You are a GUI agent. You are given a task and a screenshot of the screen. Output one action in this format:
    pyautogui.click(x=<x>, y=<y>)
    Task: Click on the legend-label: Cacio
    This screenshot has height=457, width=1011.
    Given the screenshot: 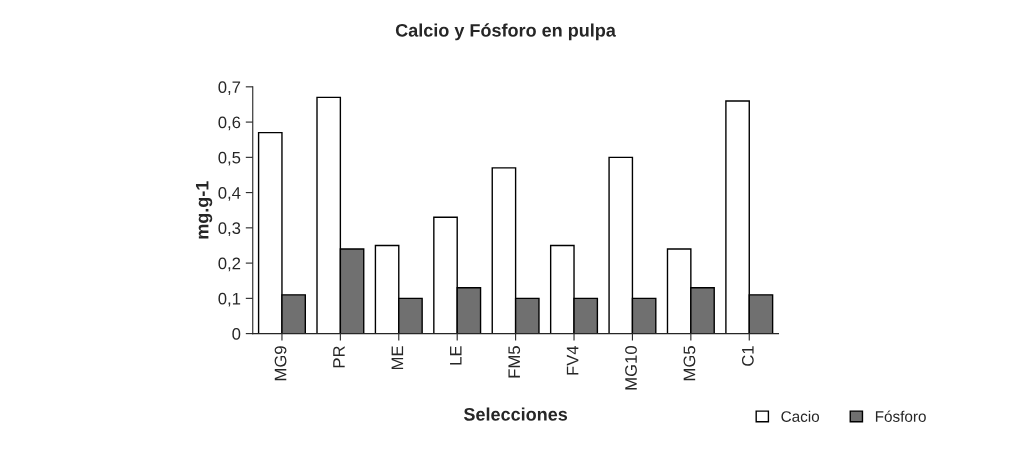 What is the action you would take?
    pyautogui.click(x=800, y=416)
    